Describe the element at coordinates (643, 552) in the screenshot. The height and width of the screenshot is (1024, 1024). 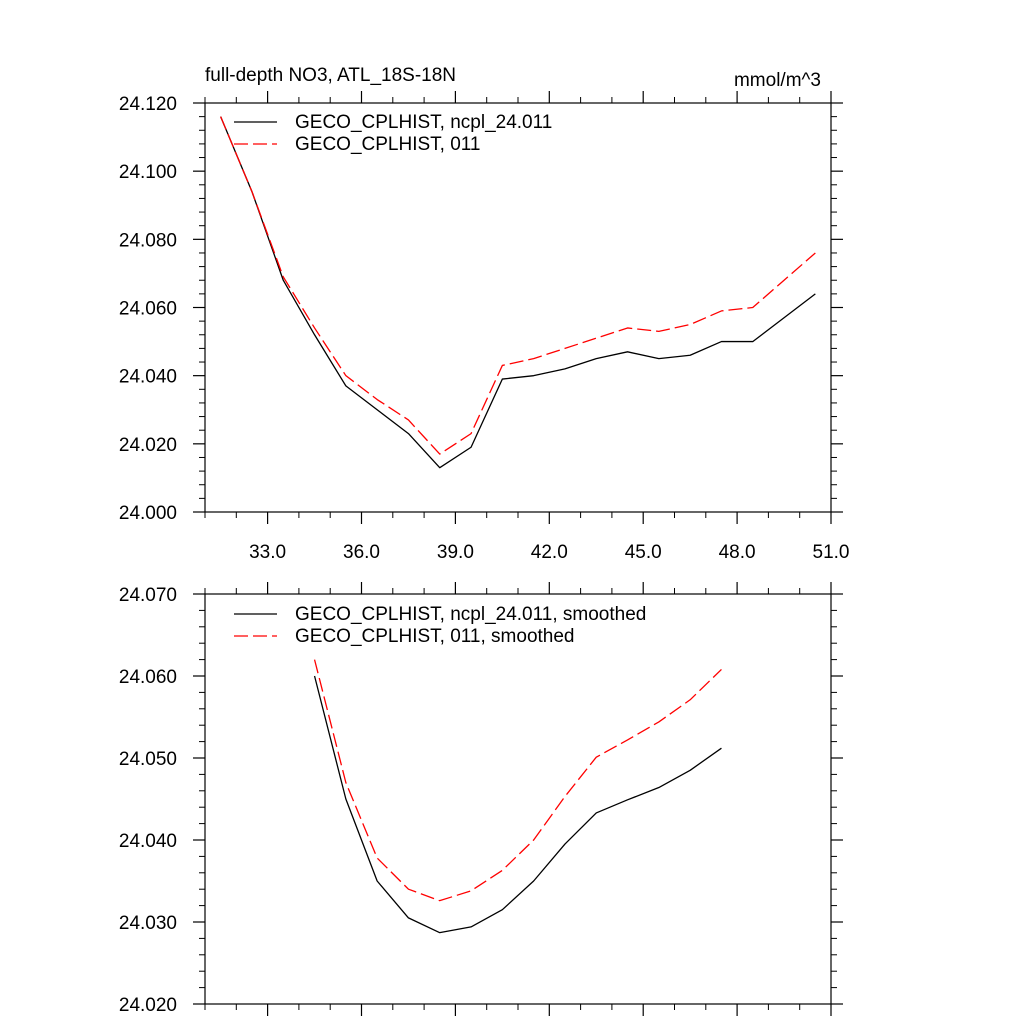
I see `top-x-tick-label: 45.0` at that location.